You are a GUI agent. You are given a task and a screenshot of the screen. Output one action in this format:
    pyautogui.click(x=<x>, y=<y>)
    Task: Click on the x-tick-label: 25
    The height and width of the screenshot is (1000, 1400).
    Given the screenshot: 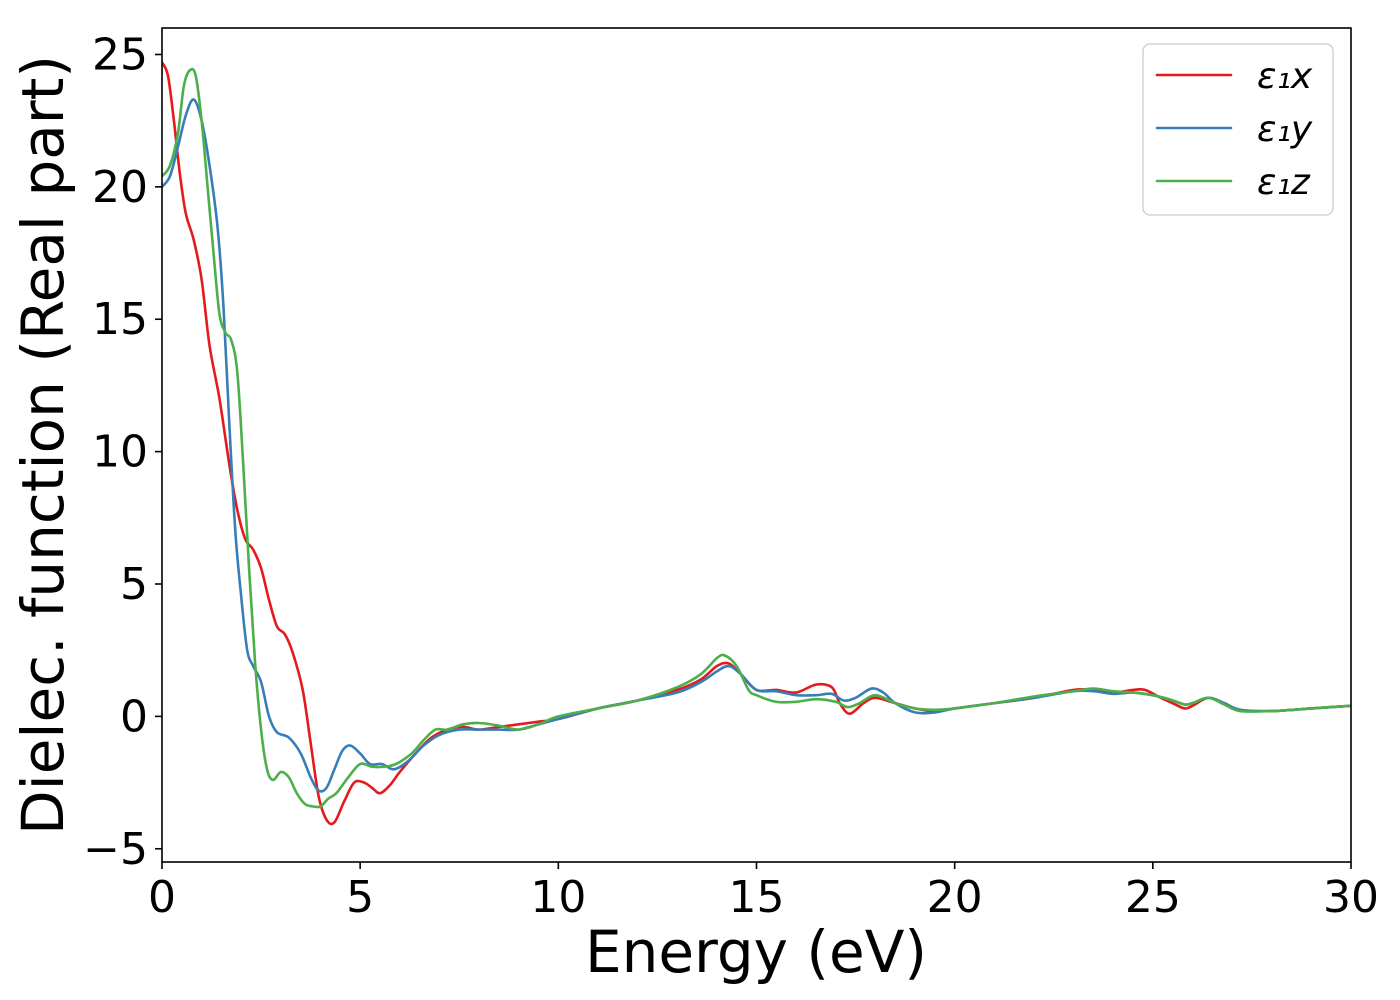 What is the action you would take?
    pyautogui.click(x=1153, y=897)
    